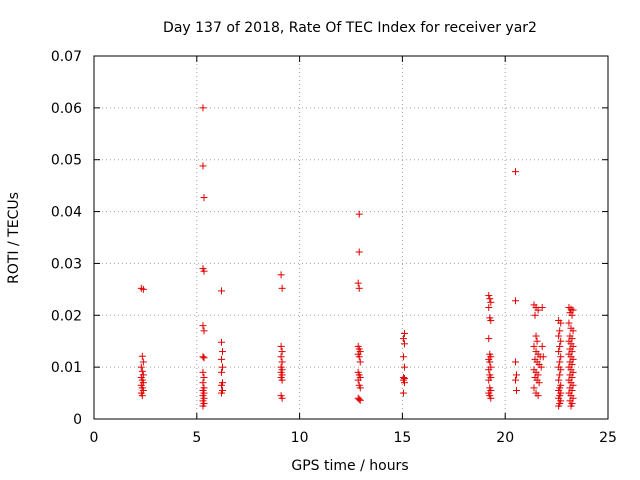 The image size is (640, 480). What do you see at coordinates (66, 161) in the screenshot?
I see `y-tick-label: 0.05` at bounding box center [66, 161].